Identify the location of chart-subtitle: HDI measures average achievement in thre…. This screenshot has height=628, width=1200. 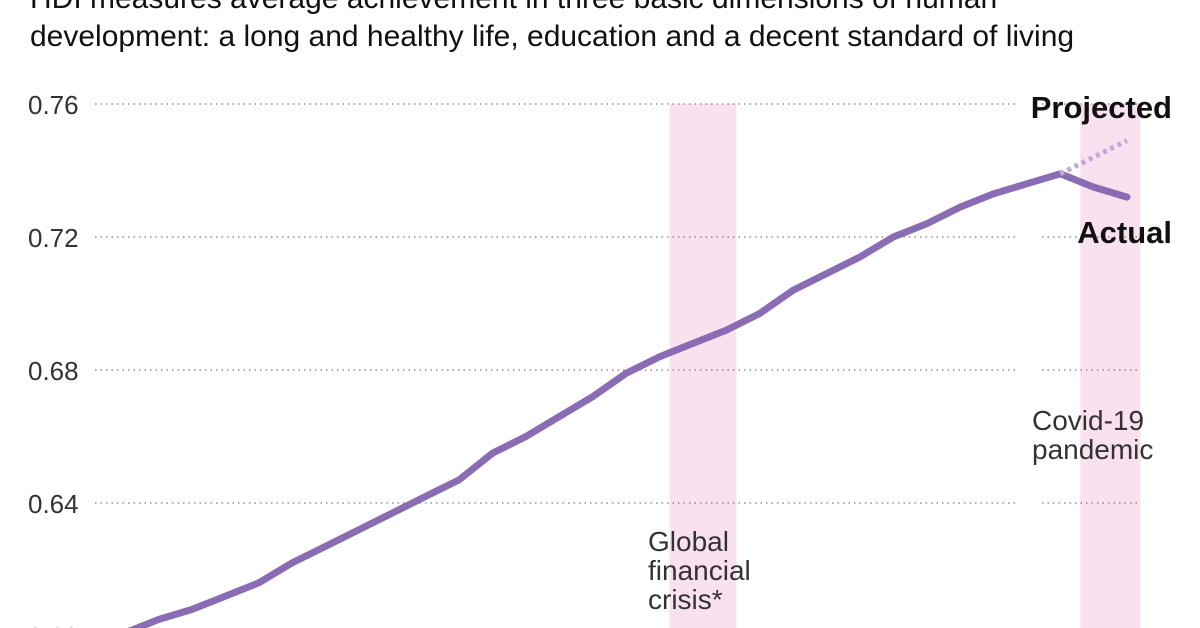
(610, 28).